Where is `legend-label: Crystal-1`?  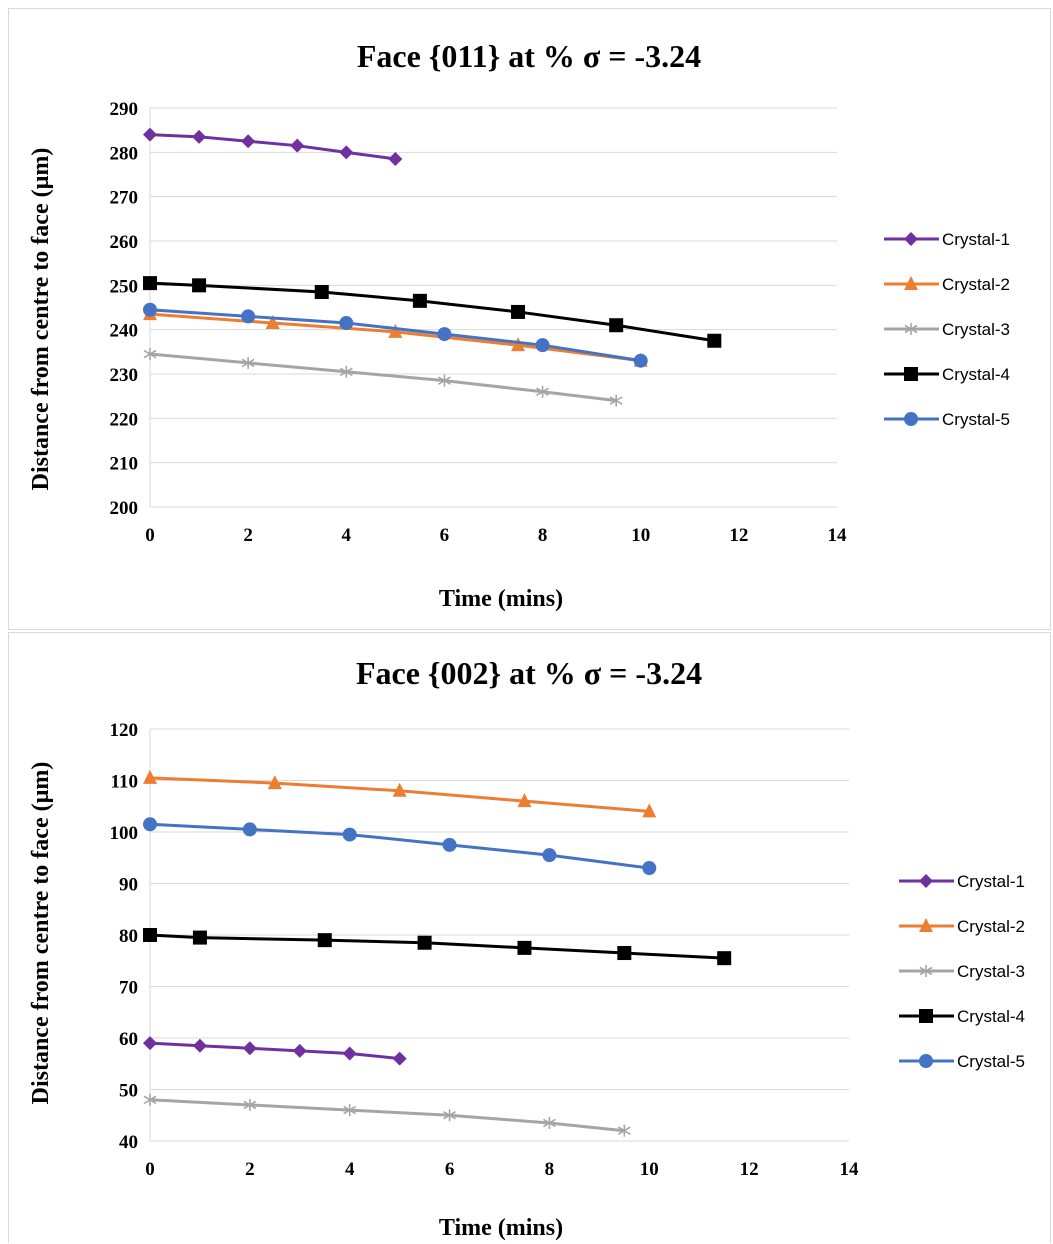 legend-label: Crystal-1 is located at coordinates (991, 881).